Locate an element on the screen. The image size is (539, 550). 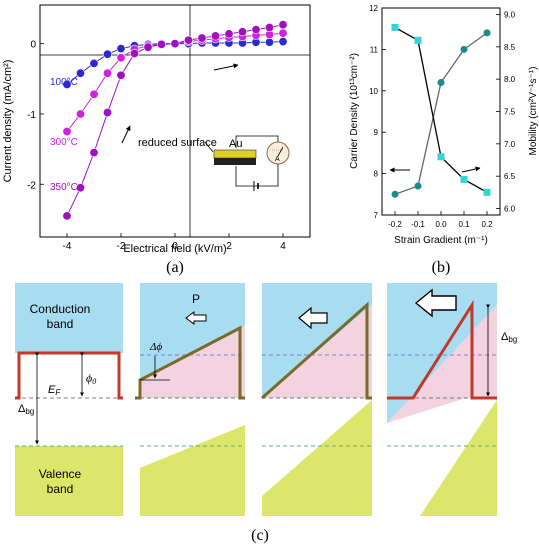
conduction-label-2: band is located at coordinates (60, 324).